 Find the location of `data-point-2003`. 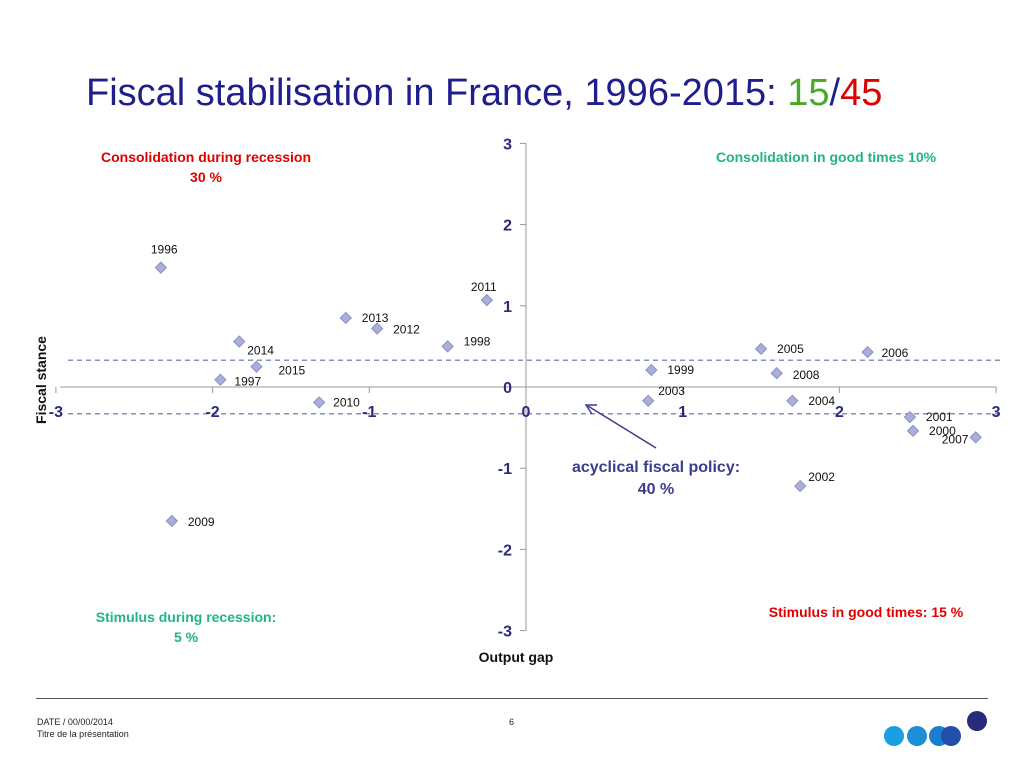

data-point-2003 is located at coordinates (648, 401).